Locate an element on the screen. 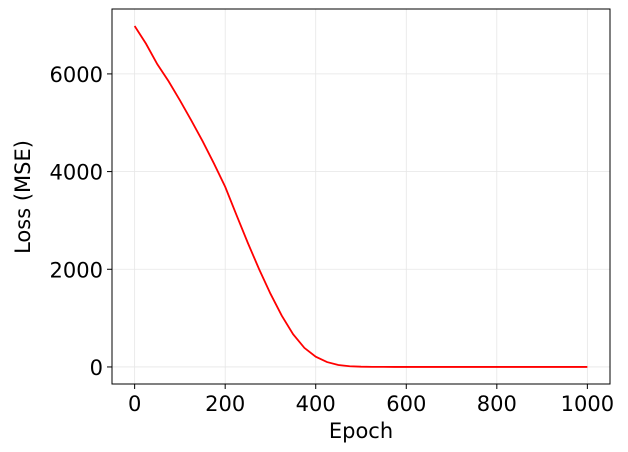 This screenshot has width=628, height=452. y-axis-label: Loss (MSE) is located at coordinates (23, 197).